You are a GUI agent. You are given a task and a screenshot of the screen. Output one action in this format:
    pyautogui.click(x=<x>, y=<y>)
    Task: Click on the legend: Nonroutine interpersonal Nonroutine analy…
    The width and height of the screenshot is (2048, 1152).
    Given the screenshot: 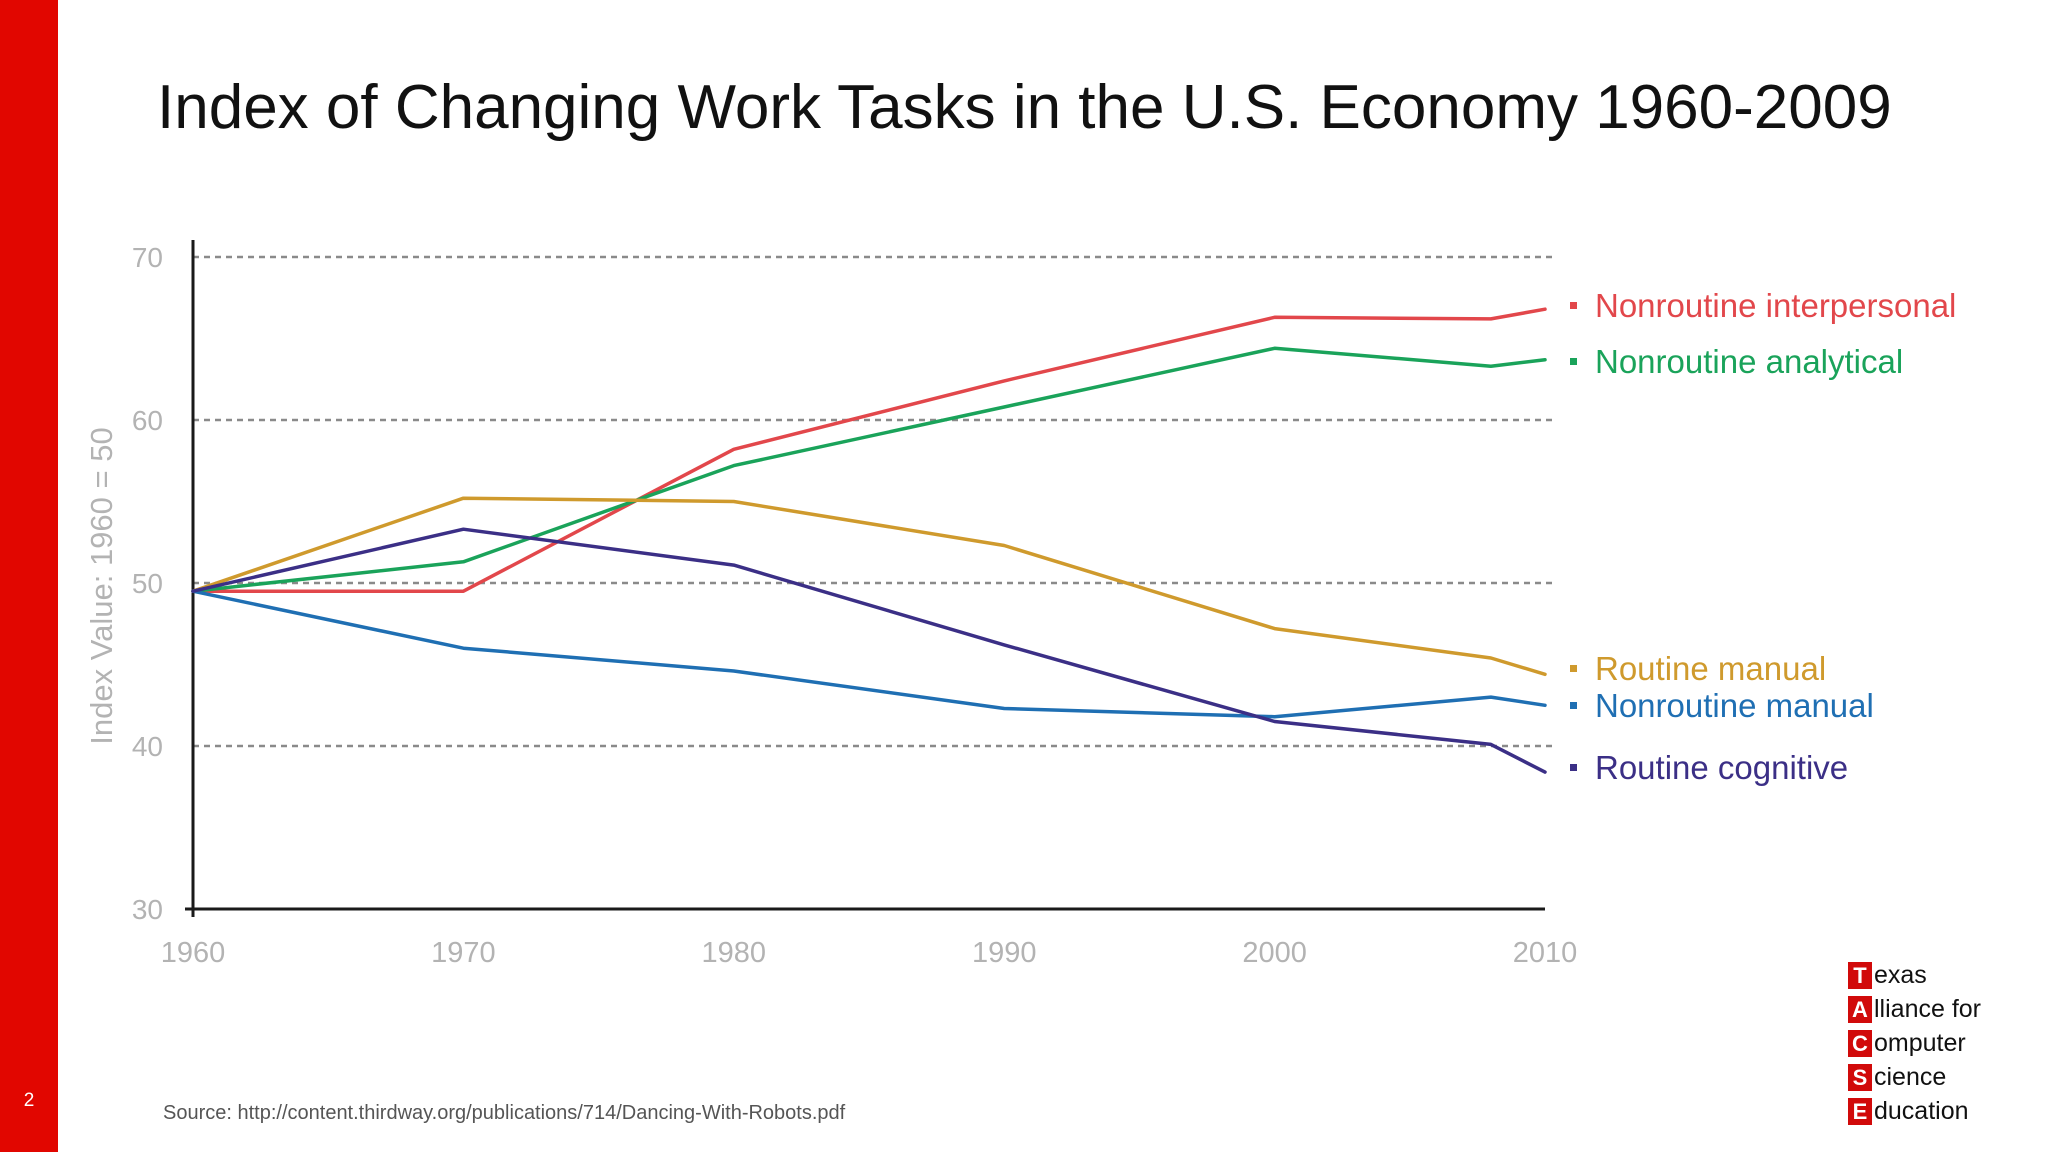 What is the action you would take?
    pyautogui.click(x=1763, y=536)
    